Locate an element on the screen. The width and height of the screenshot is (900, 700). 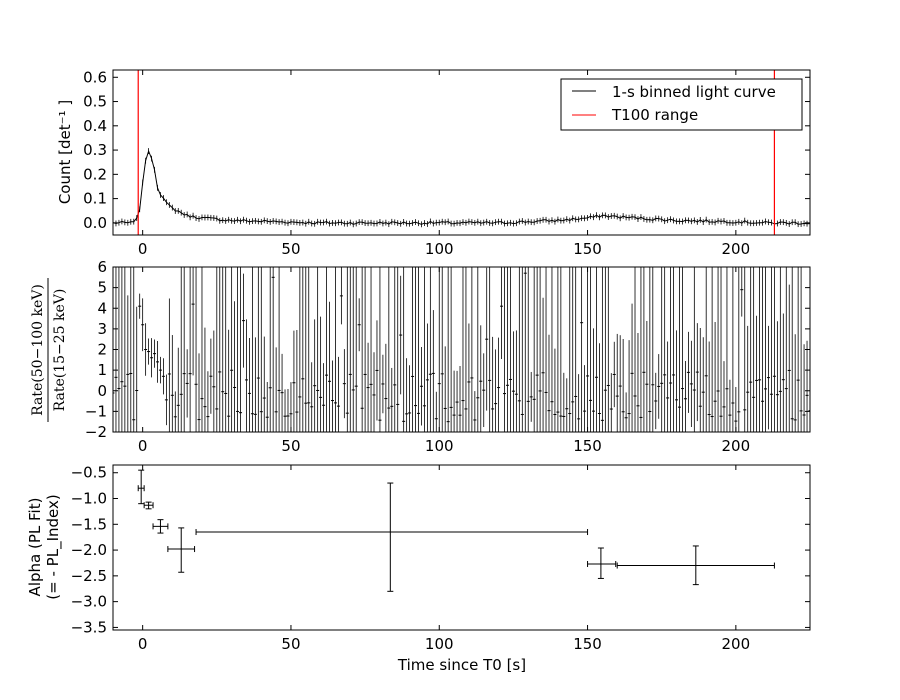
al-x-tick-label: 50 is located at coordinates (290, 644).